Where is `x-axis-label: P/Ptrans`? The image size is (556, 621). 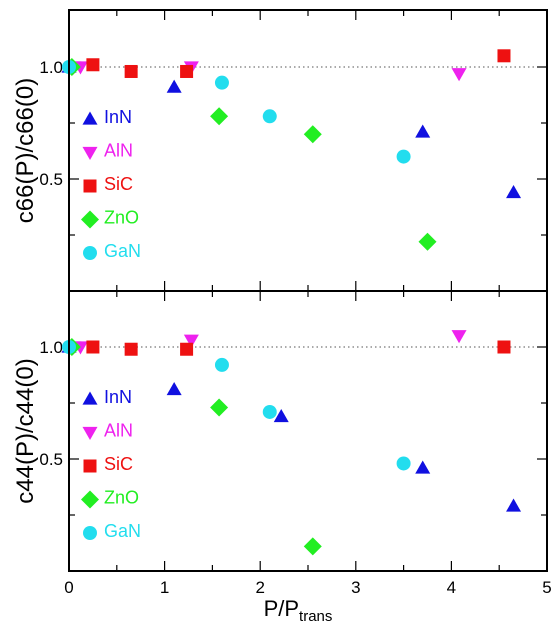 x-axis-label: P/Ptrans is located at coordinates (298, 608).